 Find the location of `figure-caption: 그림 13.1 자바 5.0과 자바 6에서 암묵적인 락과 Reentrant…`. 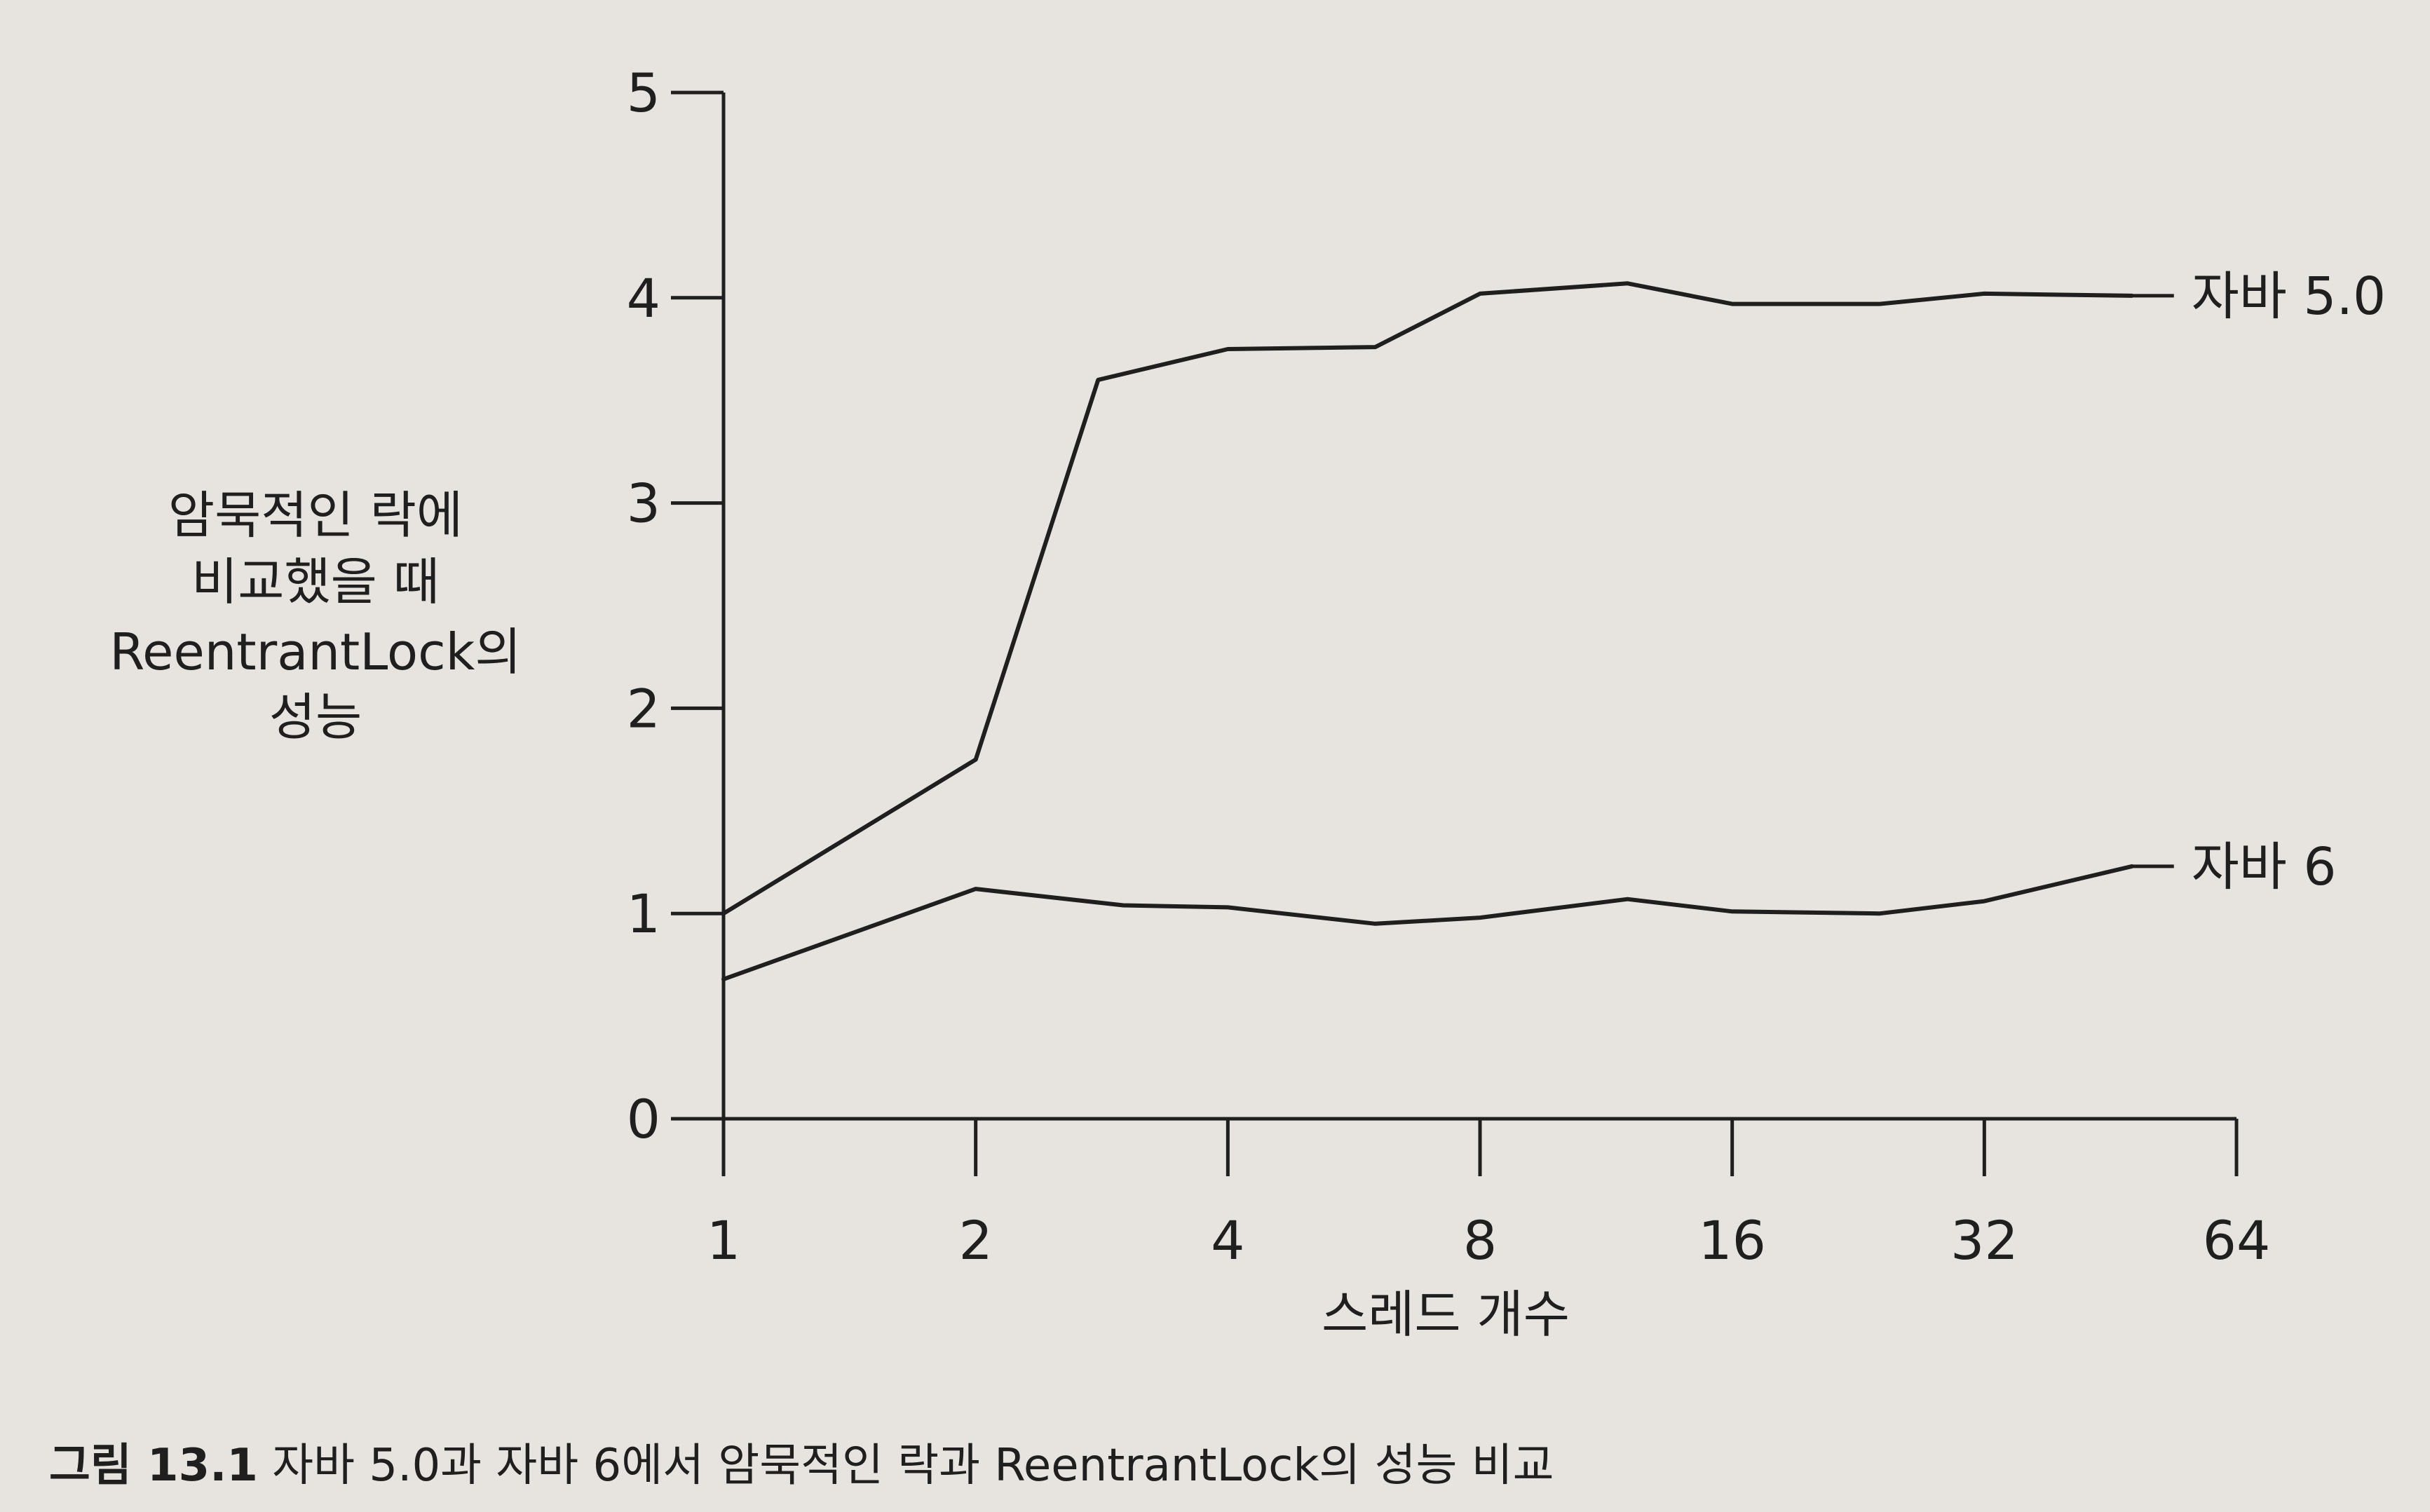

figure-caption: 그림 13.1 자바 5.0과 자바 6에서 암묵적인 락과 Reentrant… is located at coordinates (801, 1466).